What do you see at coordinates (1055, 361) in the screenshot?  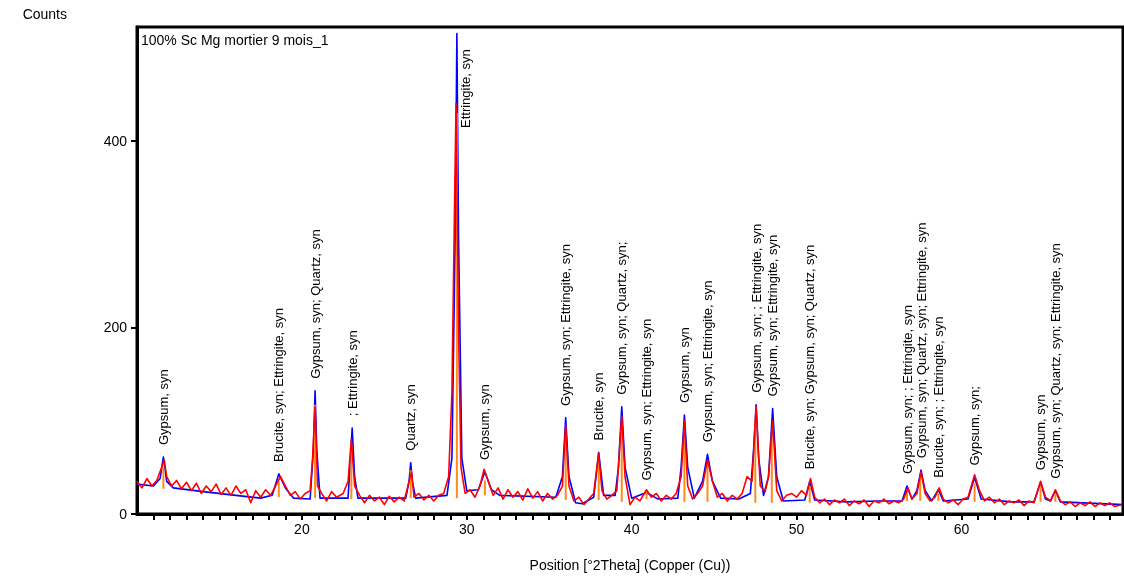 I see `annotation: Gypsum, syn; Quartz, syn; Ettringite, syn` at bounding box center [1055, 361].